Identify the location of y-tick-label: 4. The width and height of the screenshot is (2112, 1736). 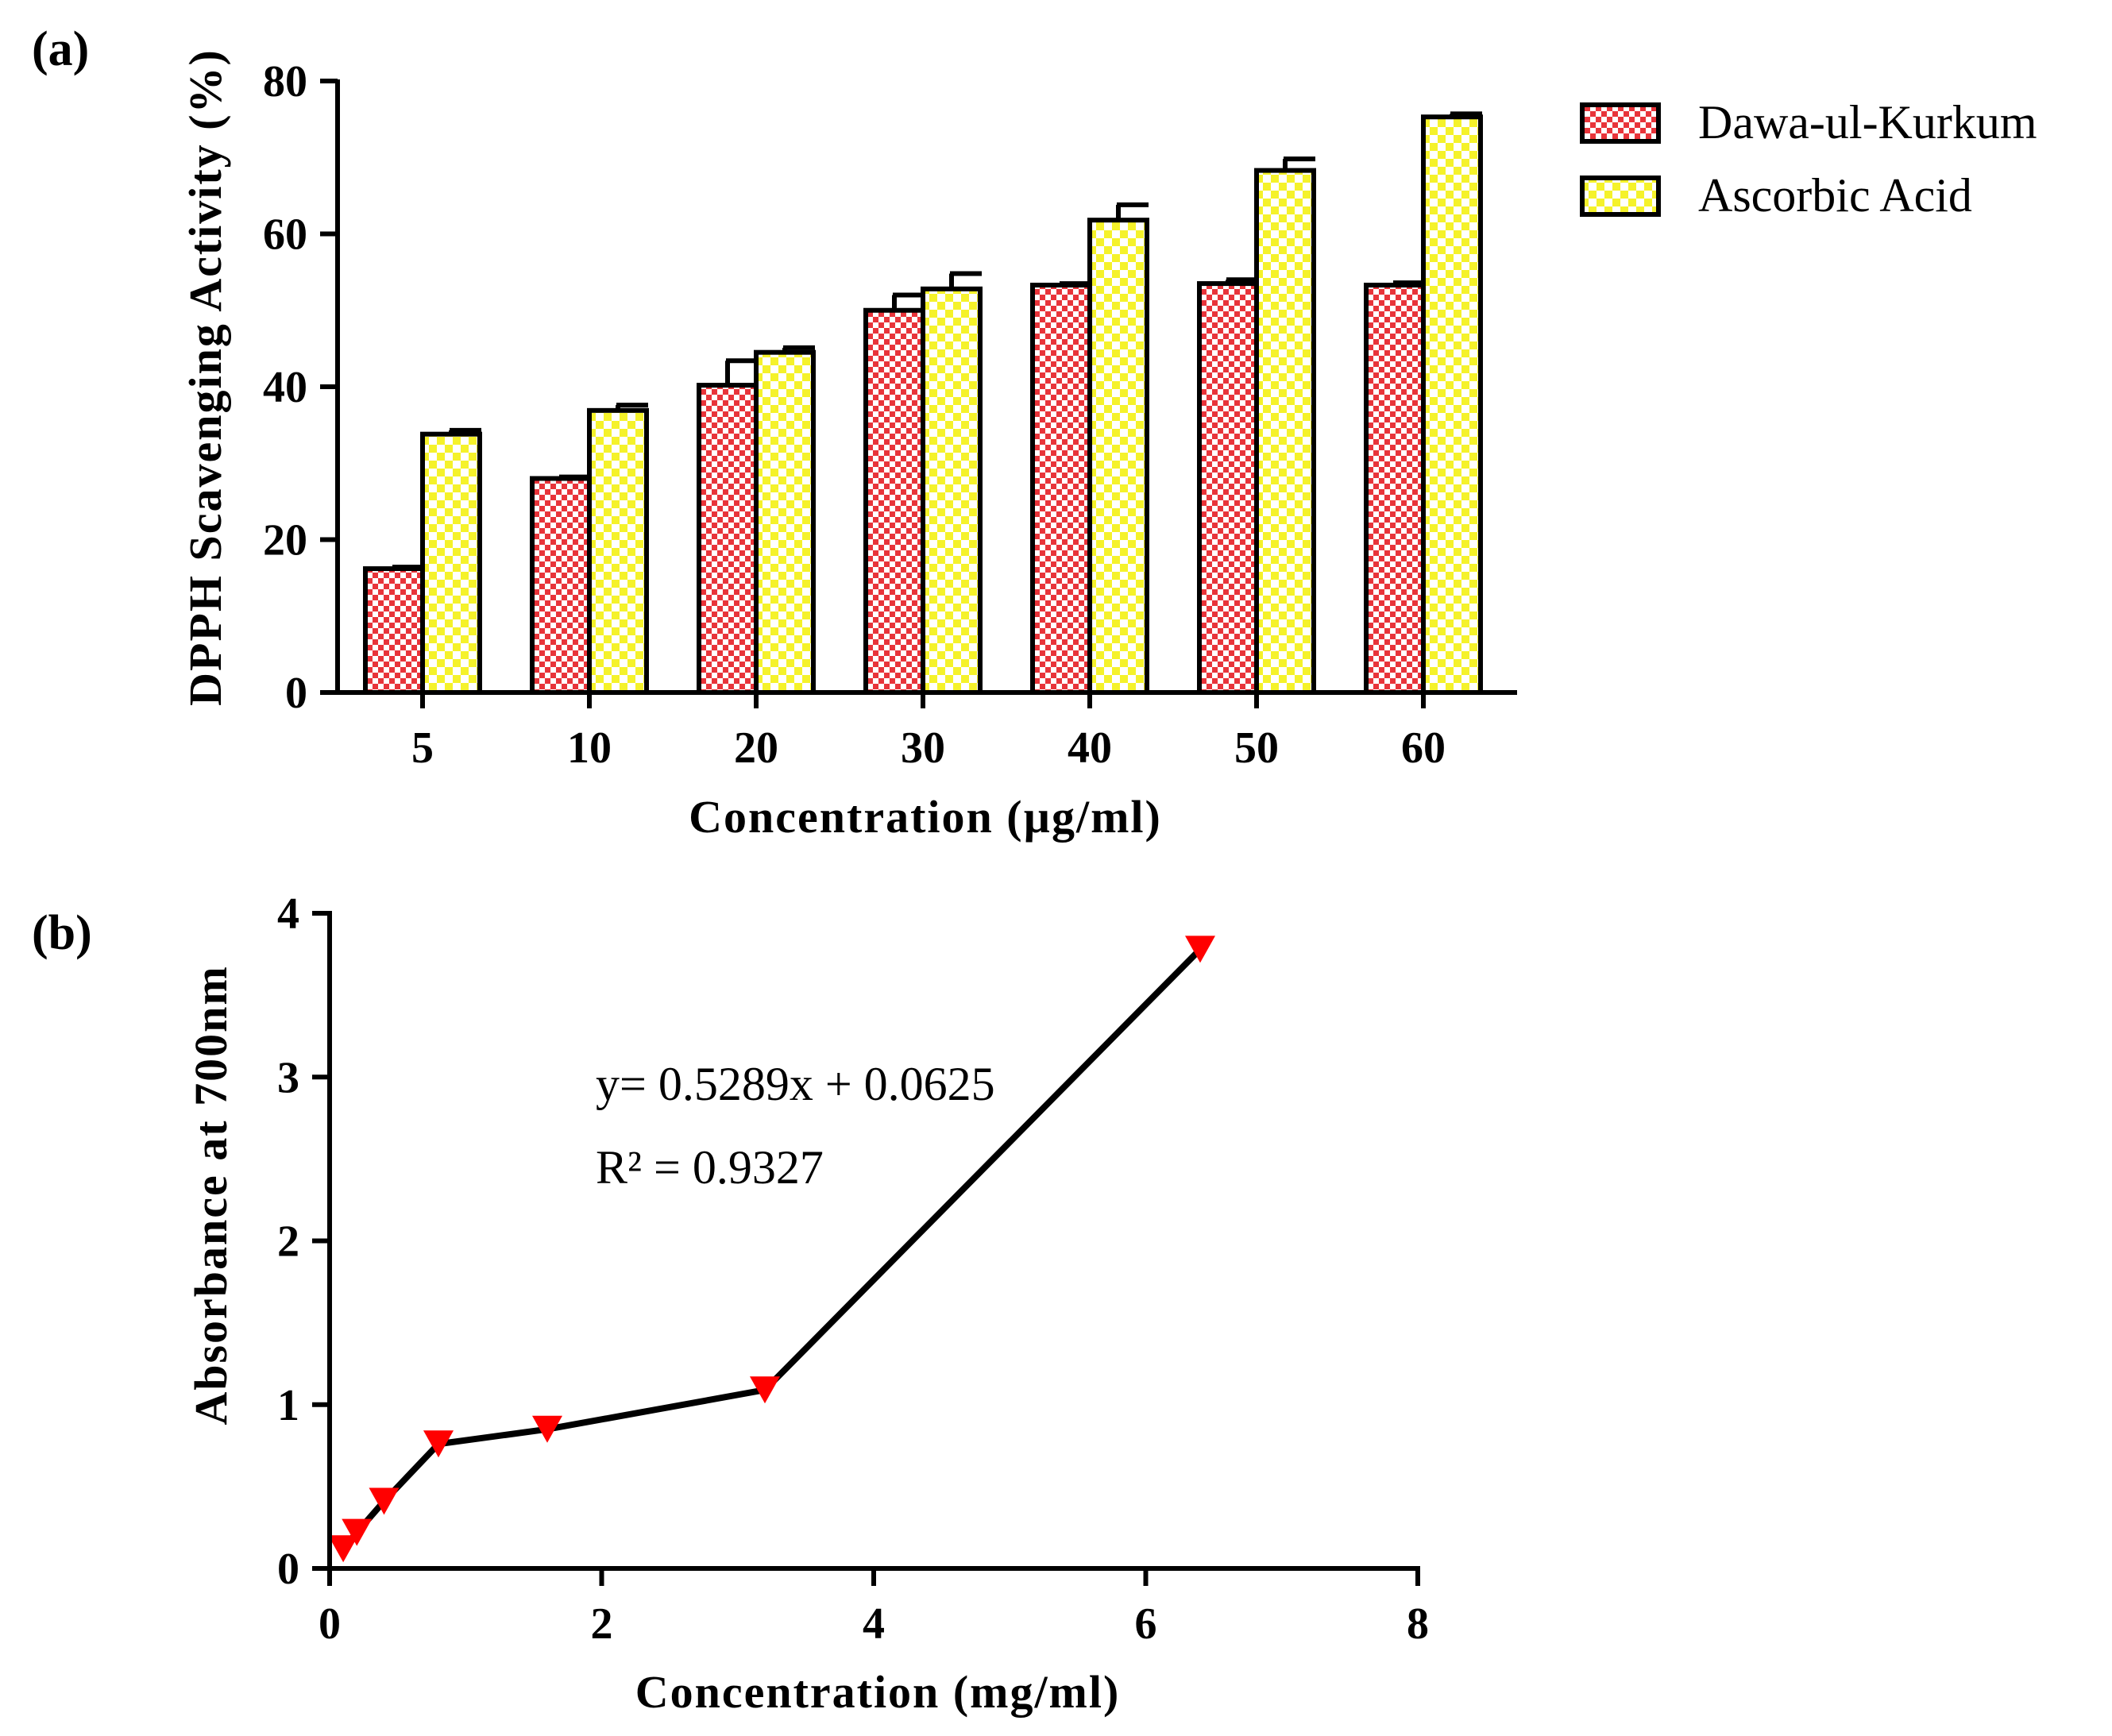
(288, 914).